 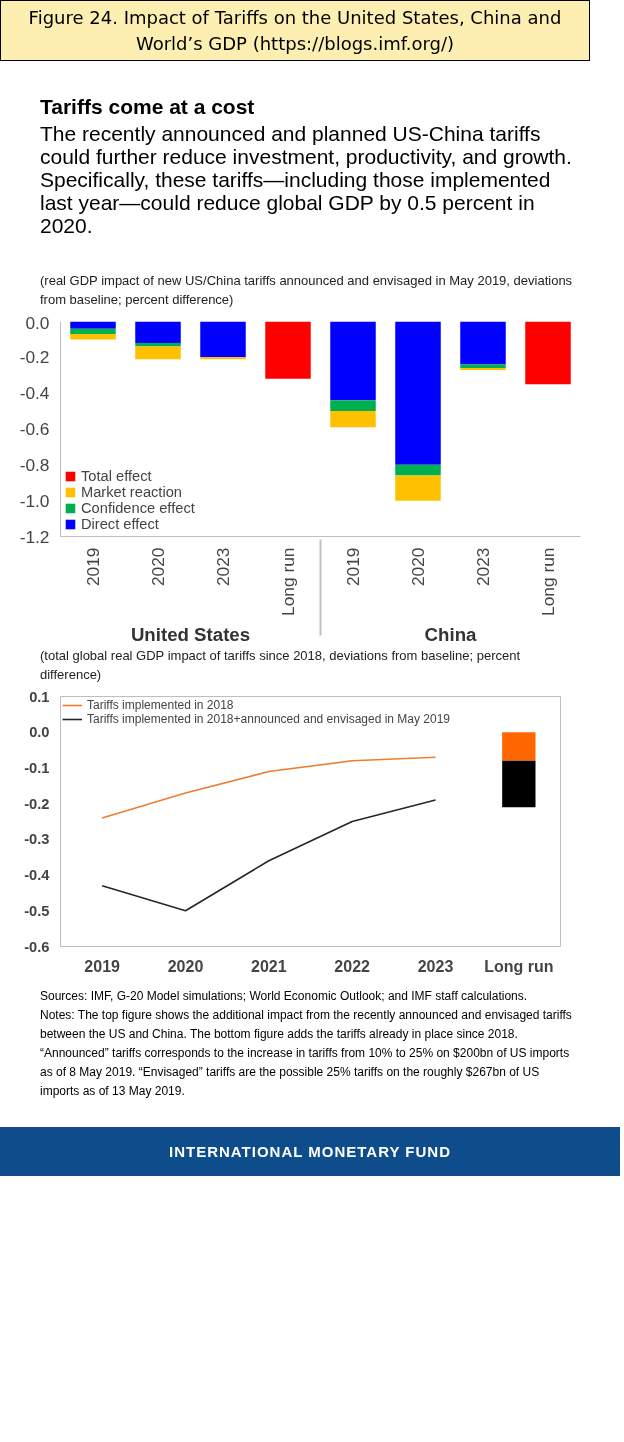 I want to click on text: Tariffs come at a cost, so click(x=148, y=107).